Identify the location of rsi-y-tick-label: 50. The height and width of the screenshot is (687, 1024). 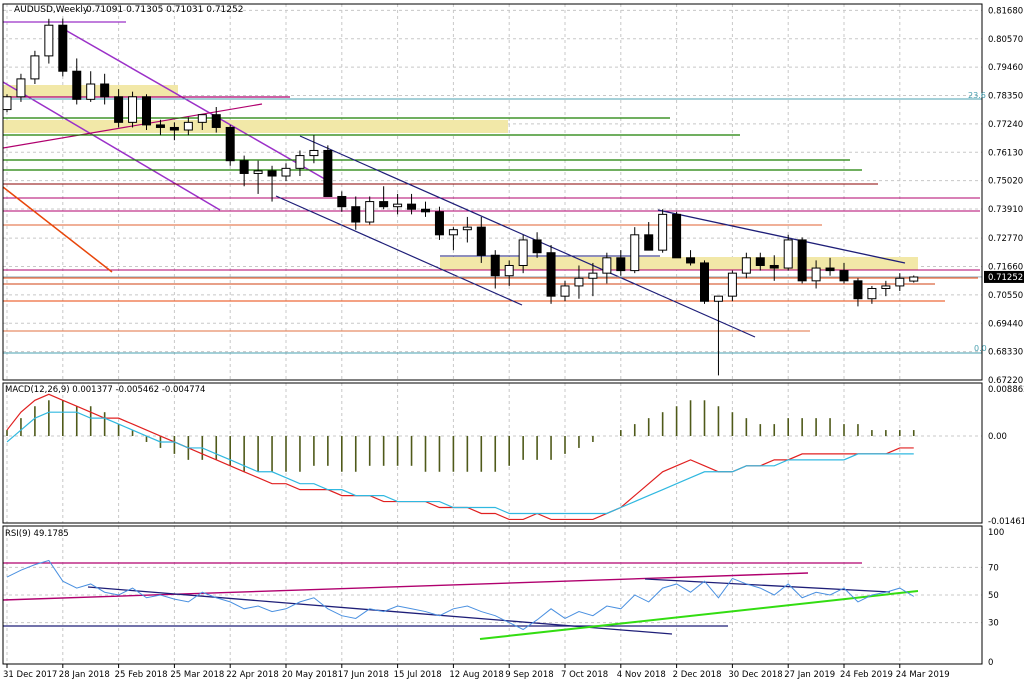
(993, 596).